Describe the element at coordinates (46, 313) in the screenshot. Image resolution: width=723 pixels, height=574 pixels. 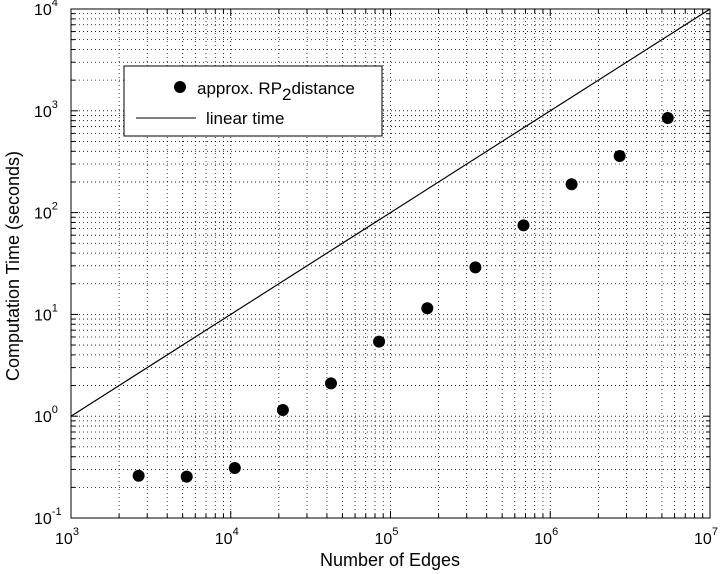
I see `y-tick-label: 10¹` at that location.